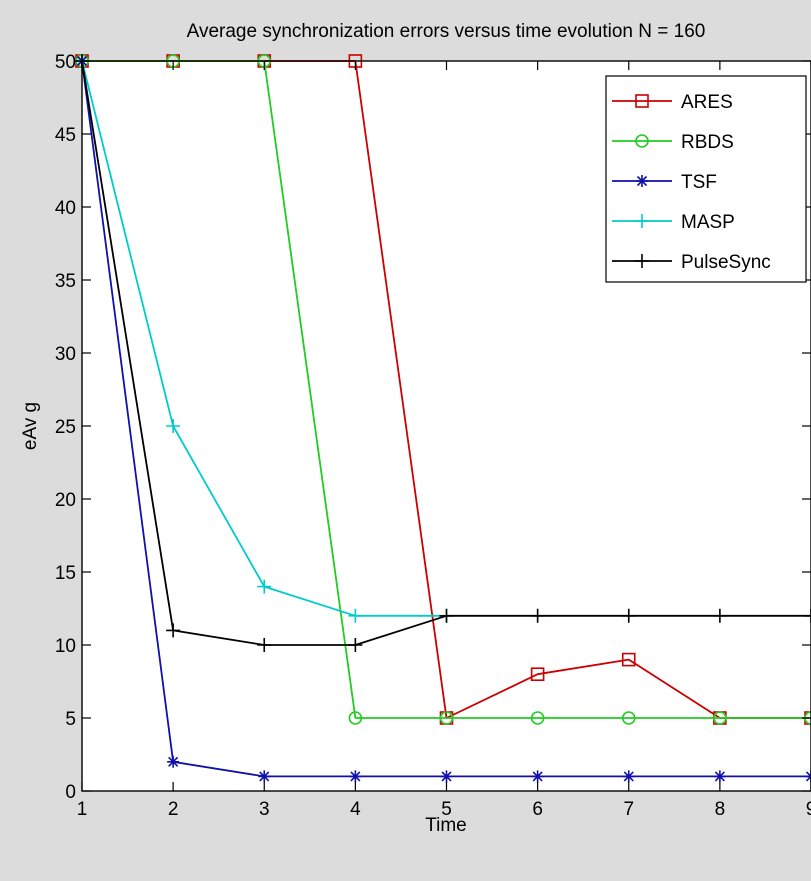 The height and width of the screenshot is (881, 811). I want to click on legend-label-masp: MASP, so click(708, 222).